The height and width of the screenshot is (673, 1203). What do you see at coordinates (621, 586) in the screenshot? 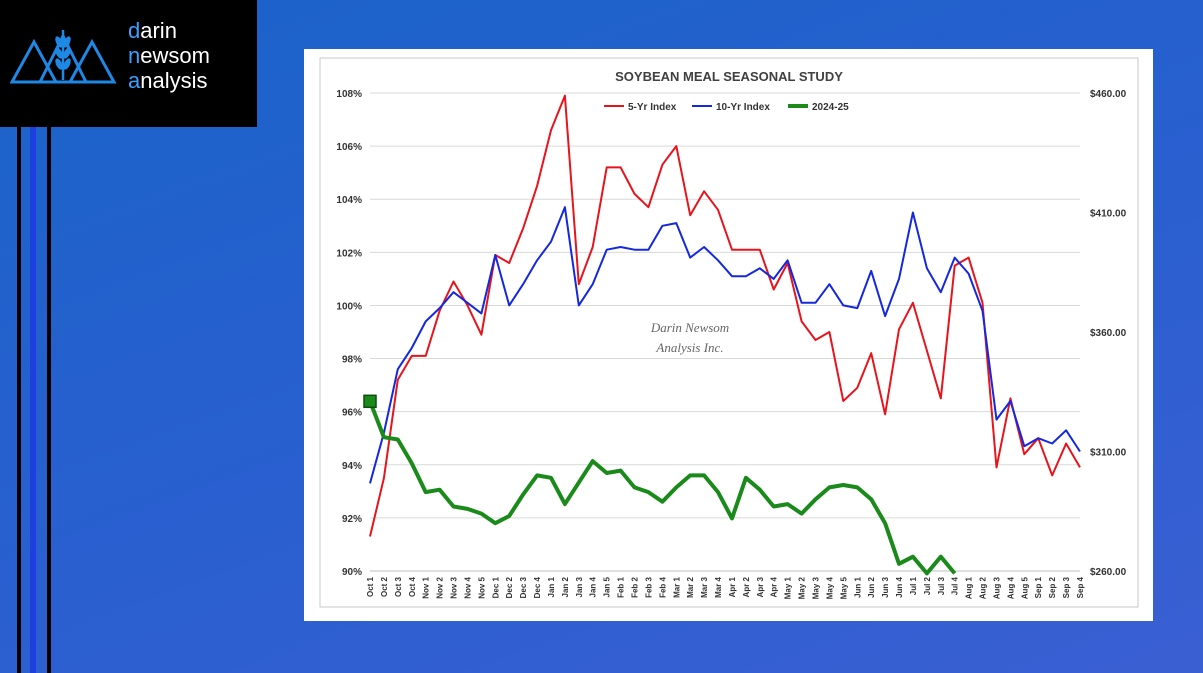
I see `x-tick-label: Feb 1` at bounding box center [621, 586].